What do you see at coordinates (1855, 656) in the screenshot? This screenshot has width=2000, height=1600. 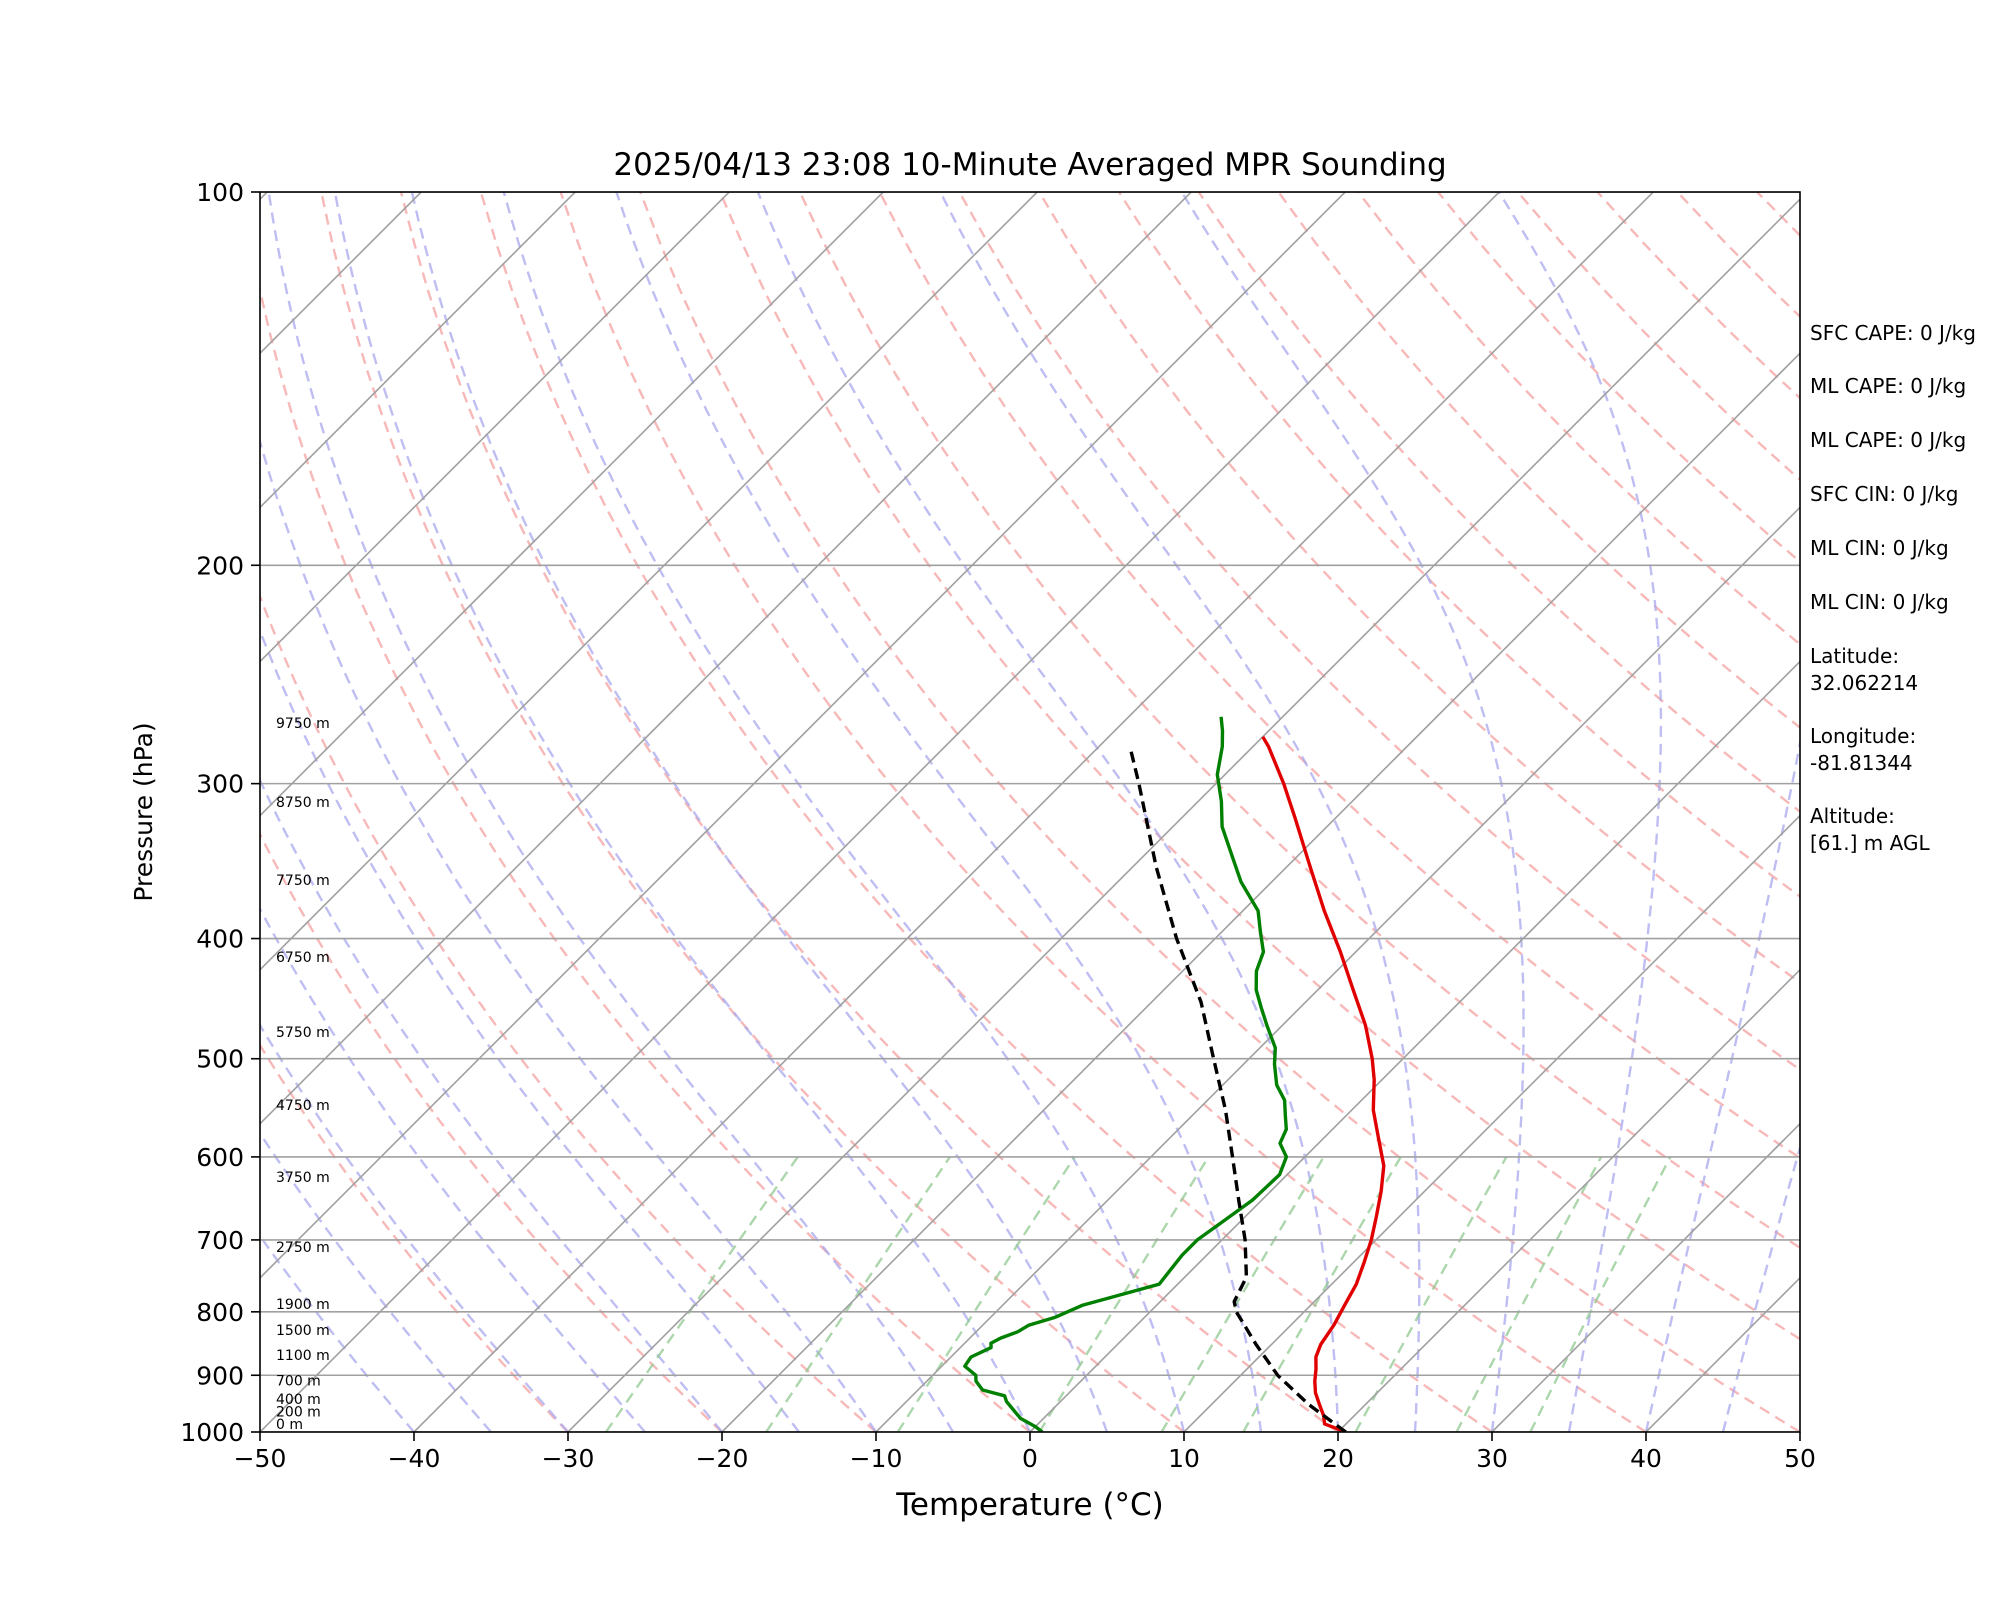 I see `latitude-label: Latitude:` at bounding box center [1855, 656].